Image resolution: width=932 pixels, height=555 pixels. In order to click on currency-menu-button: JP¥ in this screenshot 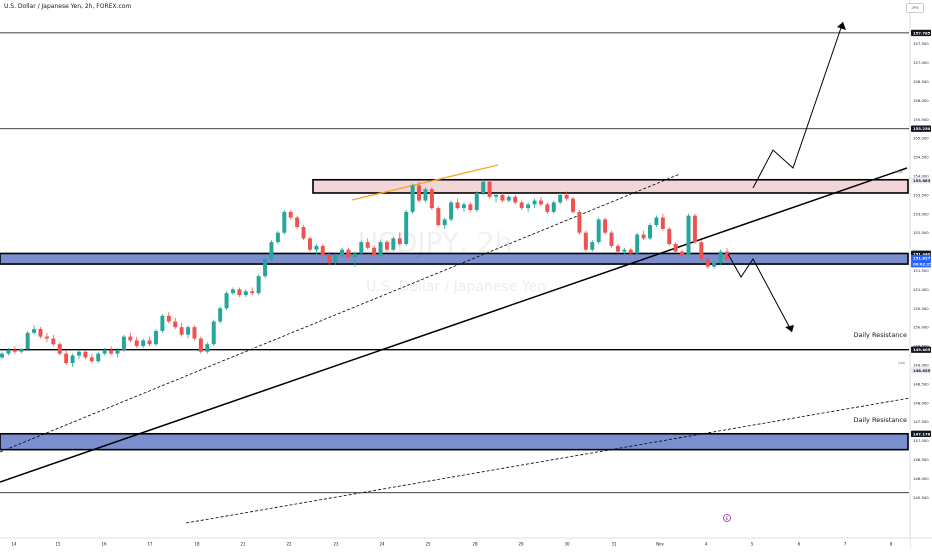, I will do `click(915, 8)`.